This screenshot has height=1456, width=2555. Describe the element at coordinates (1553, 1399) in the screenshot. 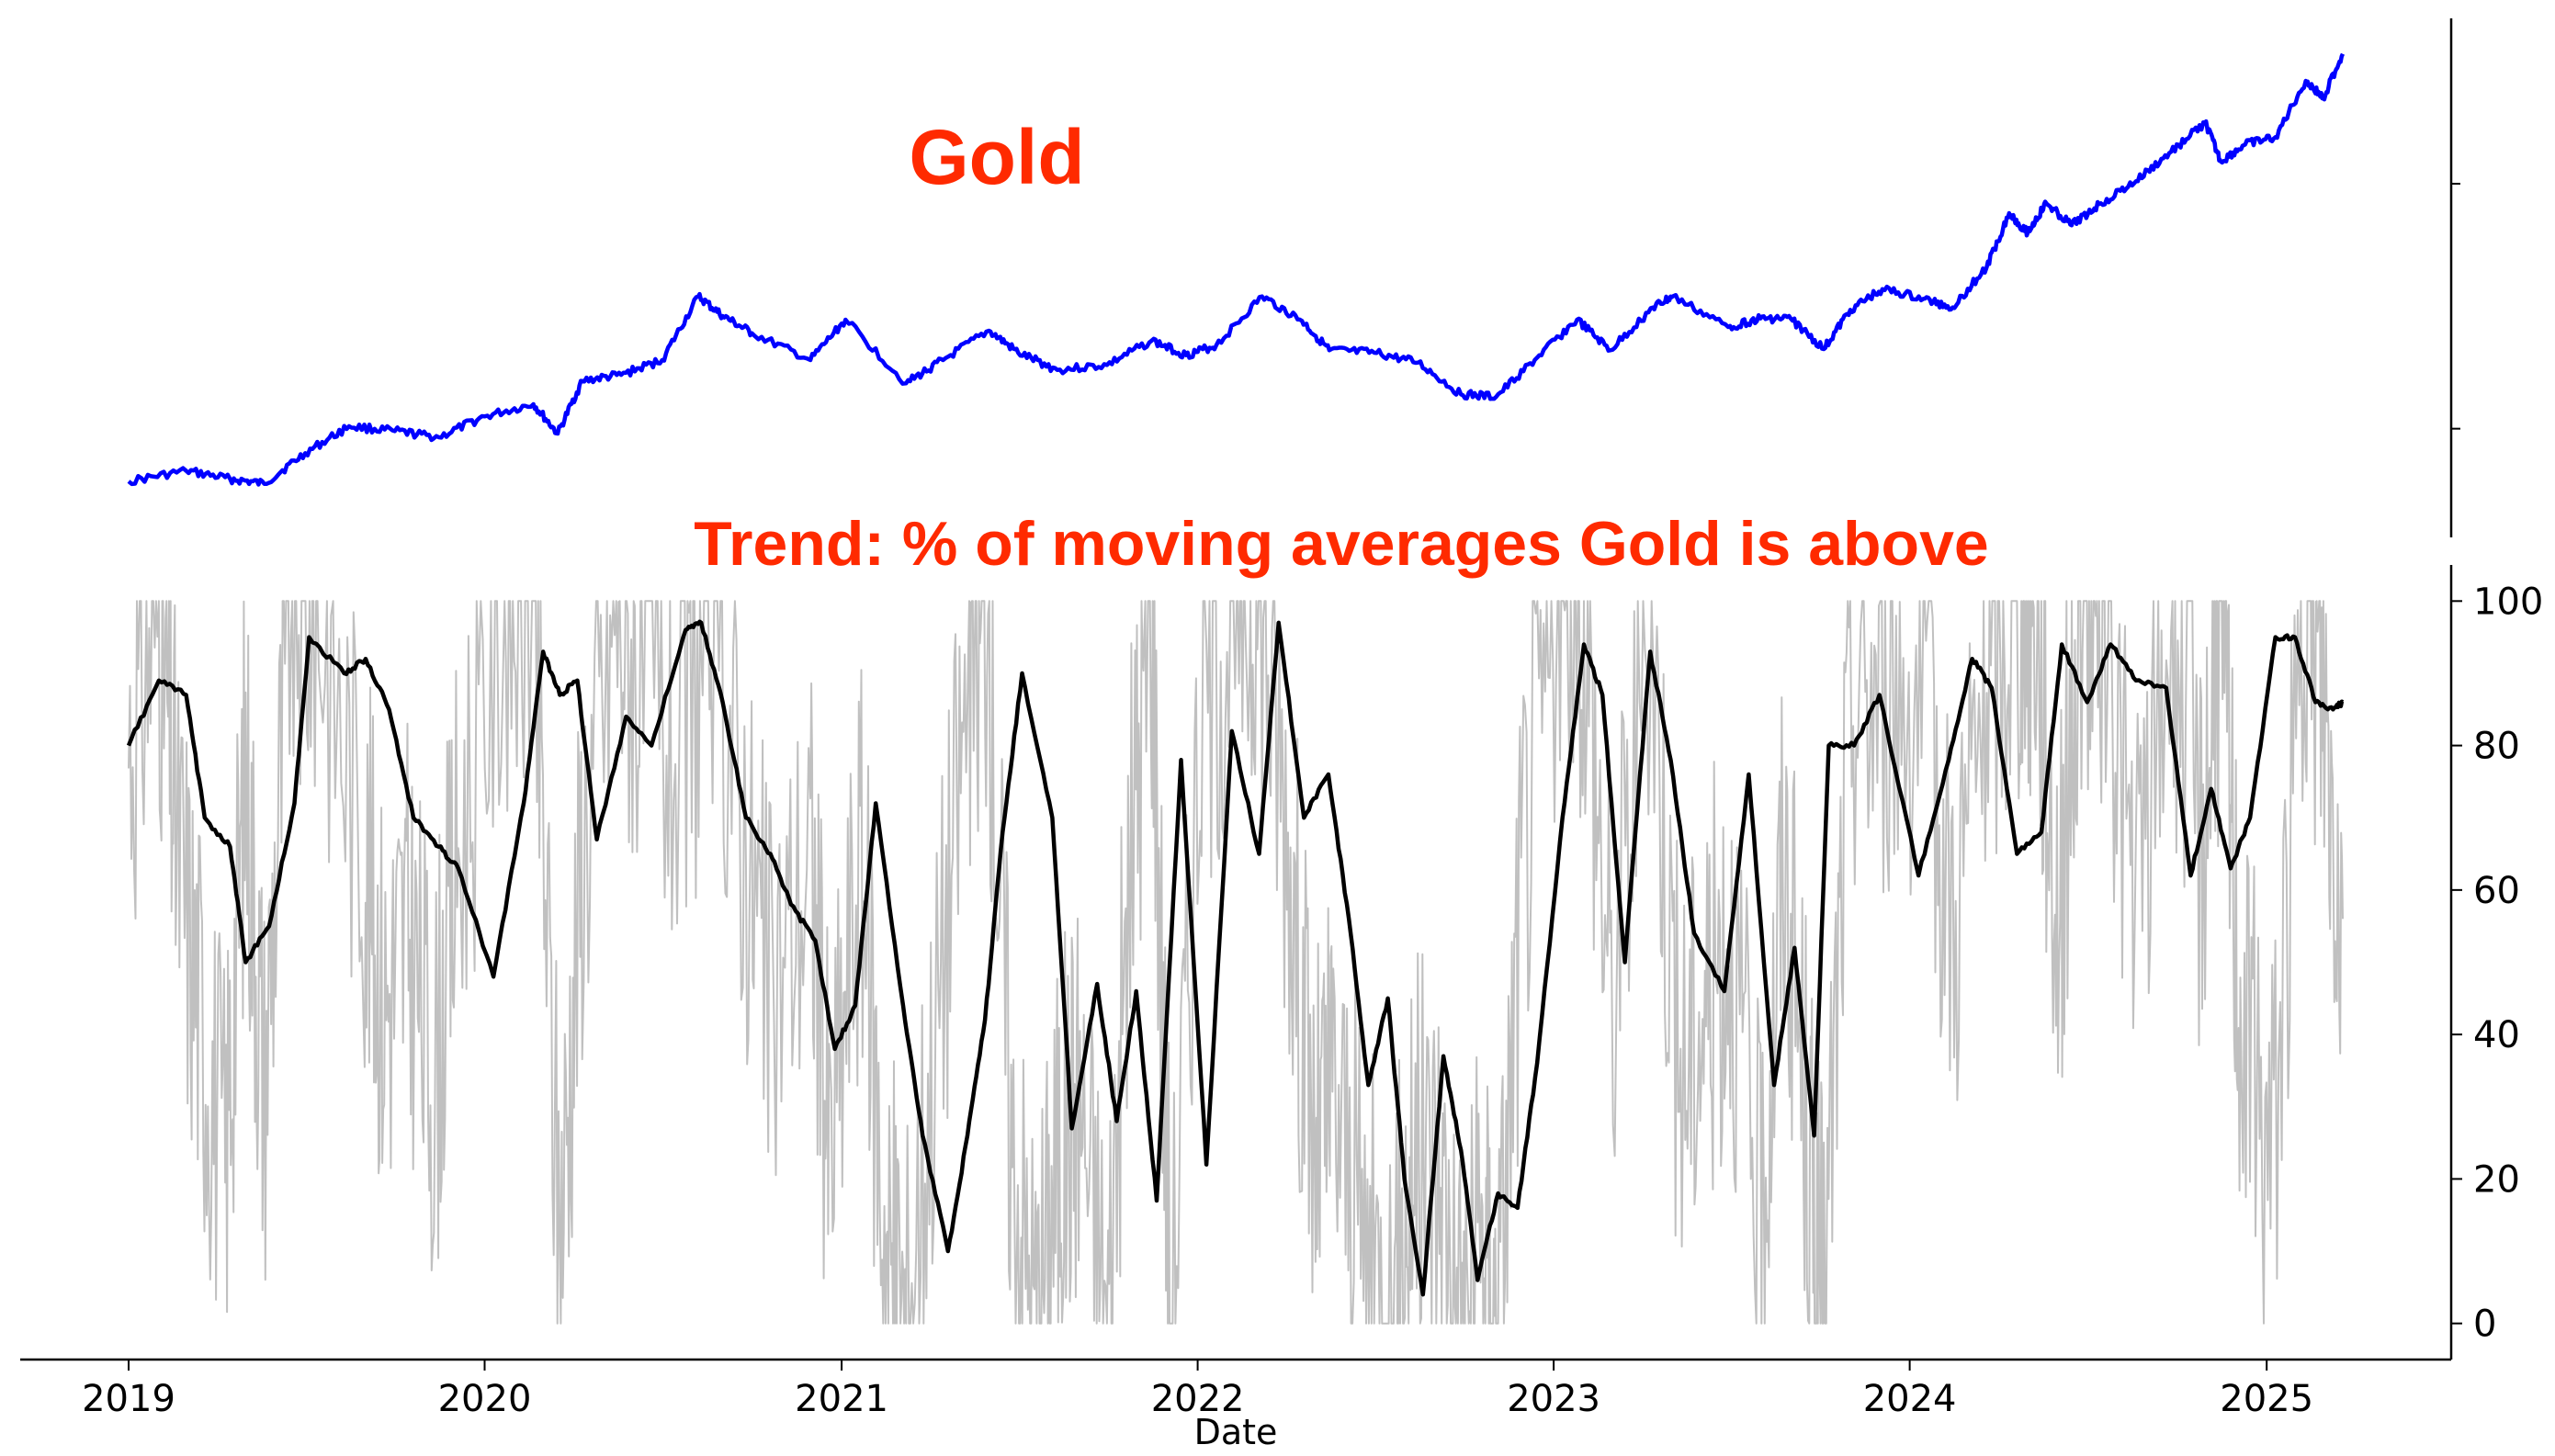

I see `x-tick-label: 2023` at that location.